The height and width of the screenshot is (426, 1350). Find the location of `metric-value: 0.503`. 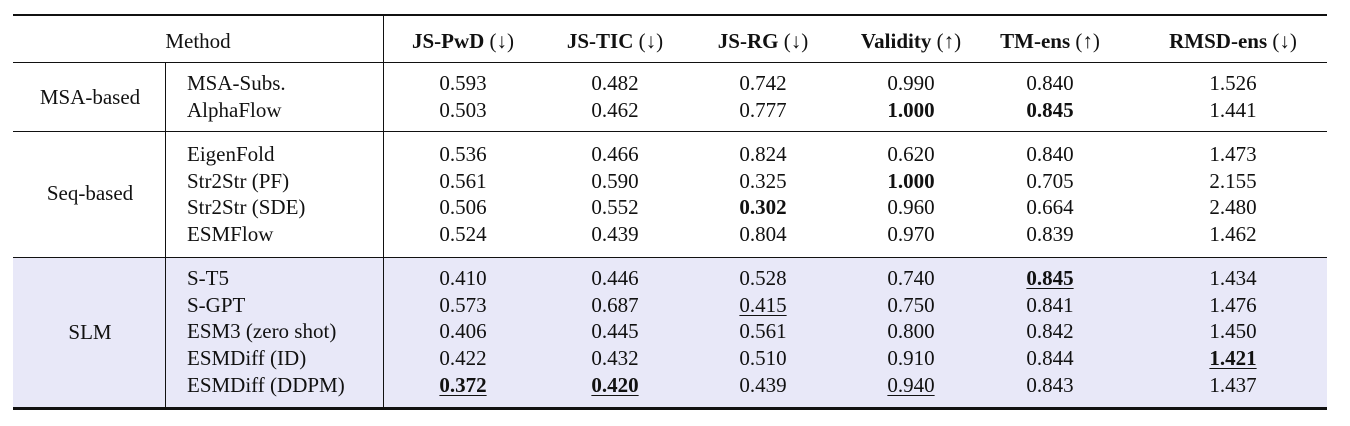

metric-value: 0.503 is located at coordinates (463, 110).